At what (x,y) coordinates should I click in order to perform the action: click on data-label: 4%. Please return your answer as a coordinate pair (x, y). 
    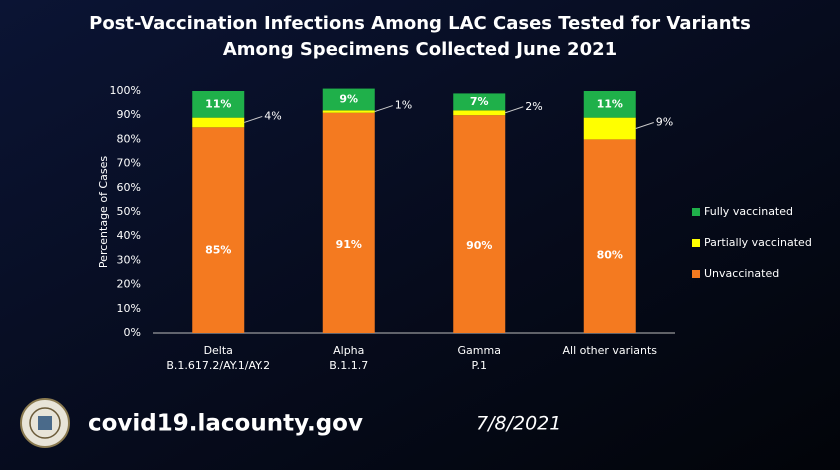
    Looking at the image, I should click on (272, 115).